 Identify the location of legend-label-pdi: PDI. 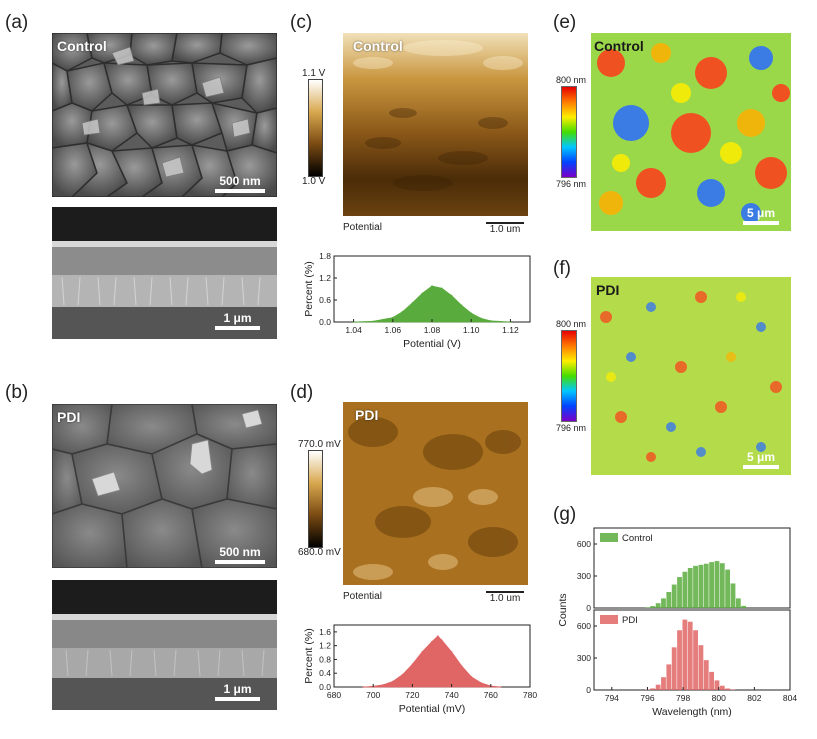
(630, 620).